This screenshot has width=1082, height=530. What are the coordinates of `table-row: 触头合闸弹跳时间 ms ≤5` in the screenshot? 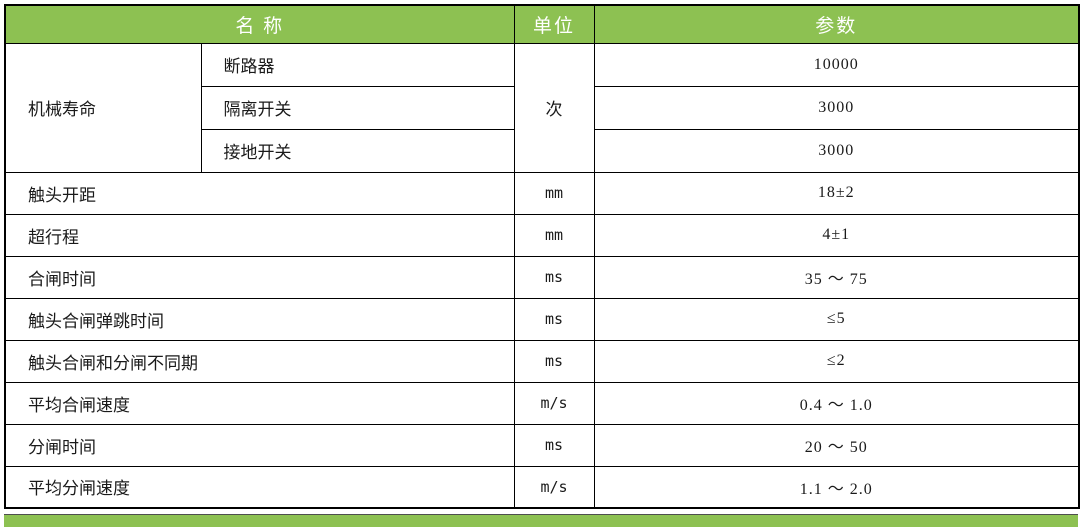 It's located at (542, 319).